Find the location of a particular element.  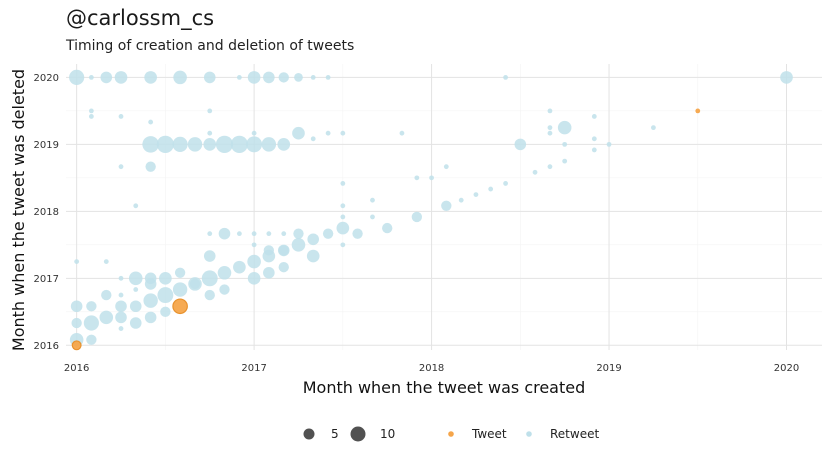

y-tick-label: 2016 is located at coordinates (46, 346).